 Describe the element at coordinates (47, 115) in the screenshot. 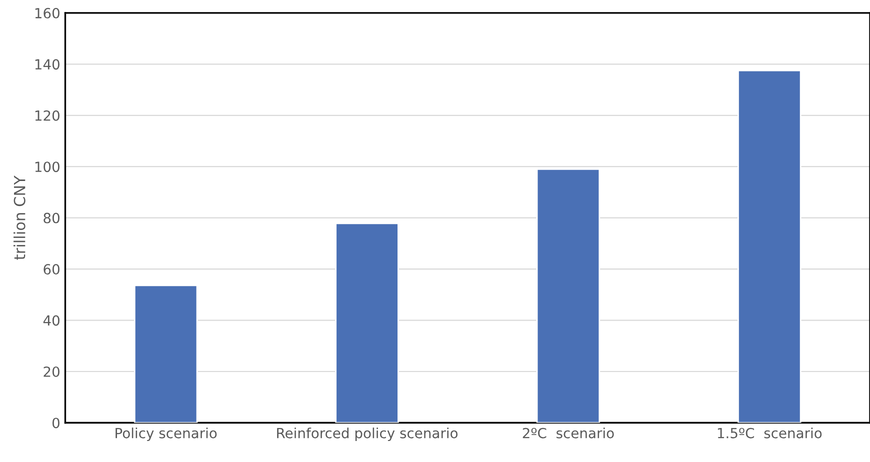

I see `y-tick-label: 120` at that location.